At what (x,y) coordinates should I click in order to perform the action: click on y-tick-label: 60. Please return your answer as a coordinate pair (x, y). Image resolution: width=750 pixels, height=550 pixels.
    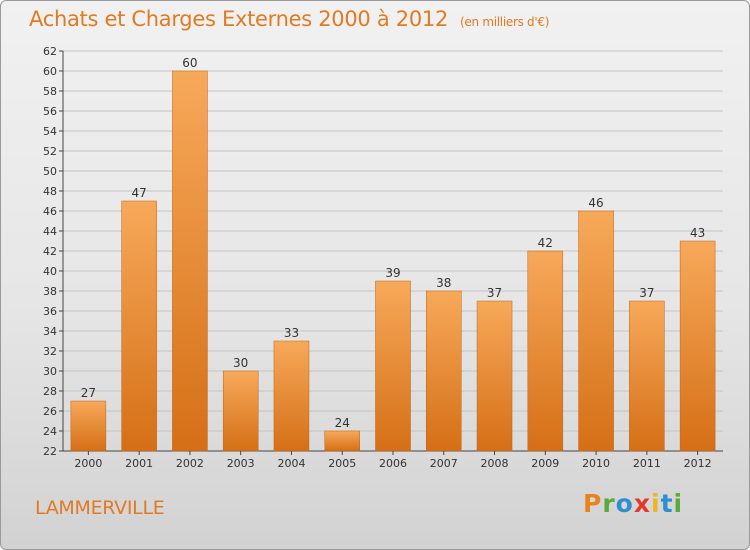
    Looking at the image, I should click on (50, 71).